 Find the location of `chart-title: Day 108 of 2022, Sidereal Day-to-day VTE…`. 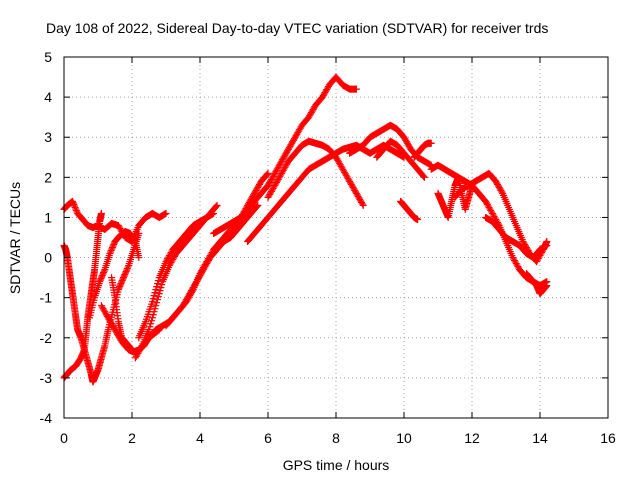

chart-title: Day 108 of 2022, Sidereal Day-to-day VTE… is located at coordinates (297, 28).